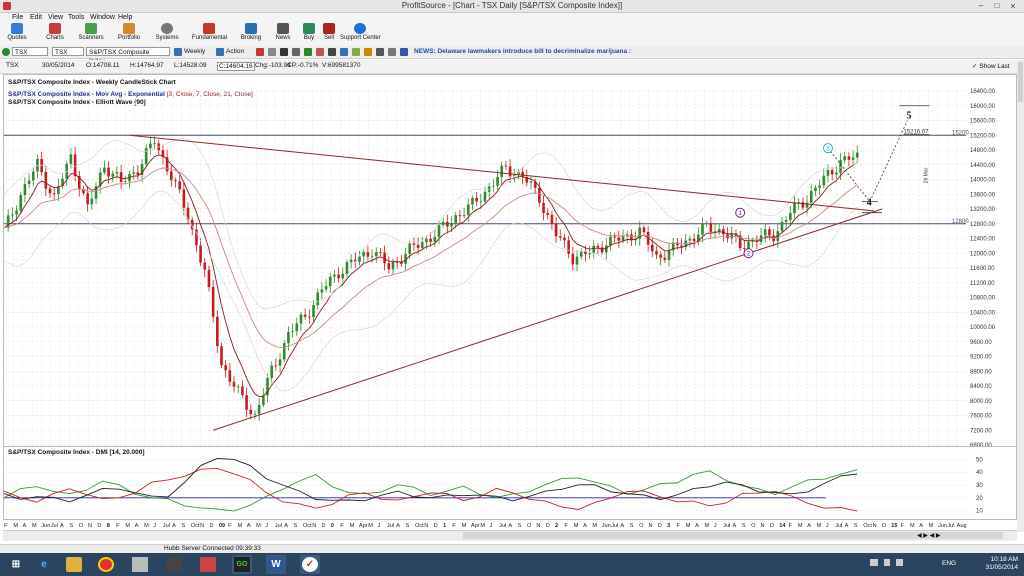  What do you see at coordinates (1001, 564) in the screenshot?
I see `clock: 10:18 AM 31/05/2014` at bounding box center [1001, 564].